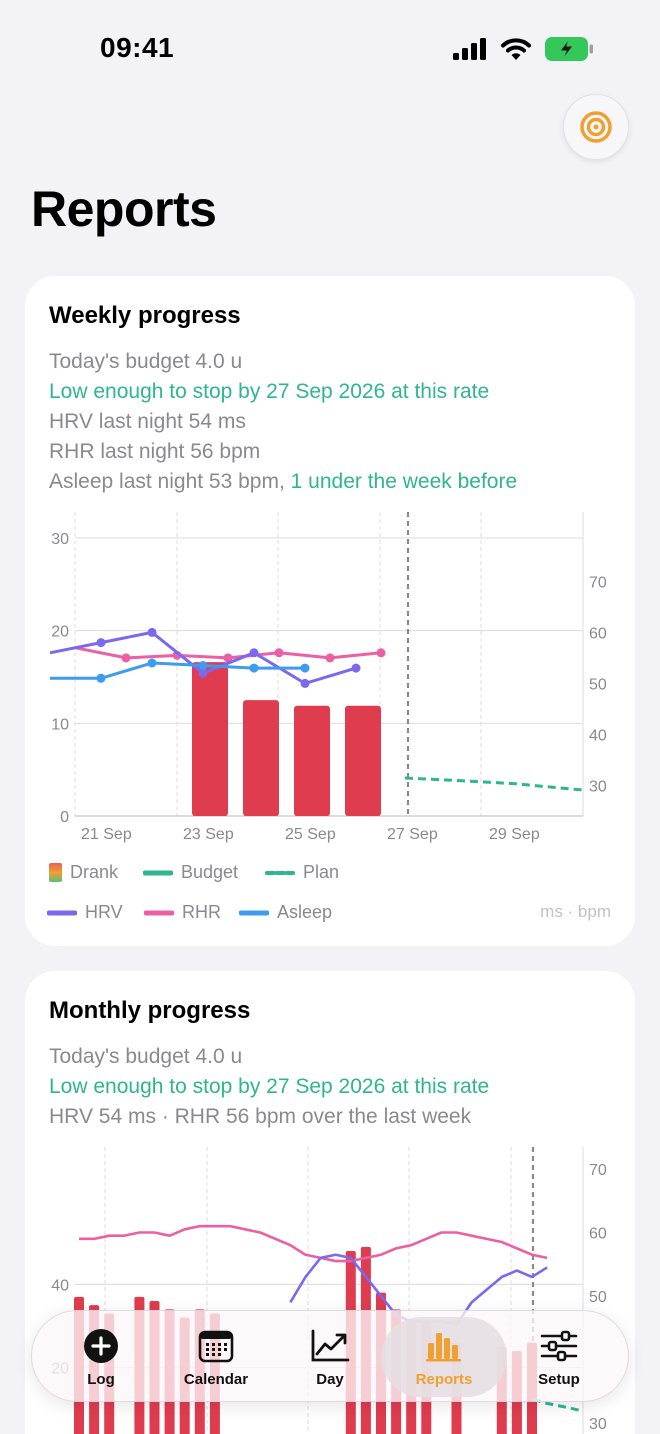 The width and height of the screenshot is (660, 1434). What do you see at coordinates (60, 539) in the screenshot?
I see `weekly-y-left-tick: 30` at bounding box center [60, 539].